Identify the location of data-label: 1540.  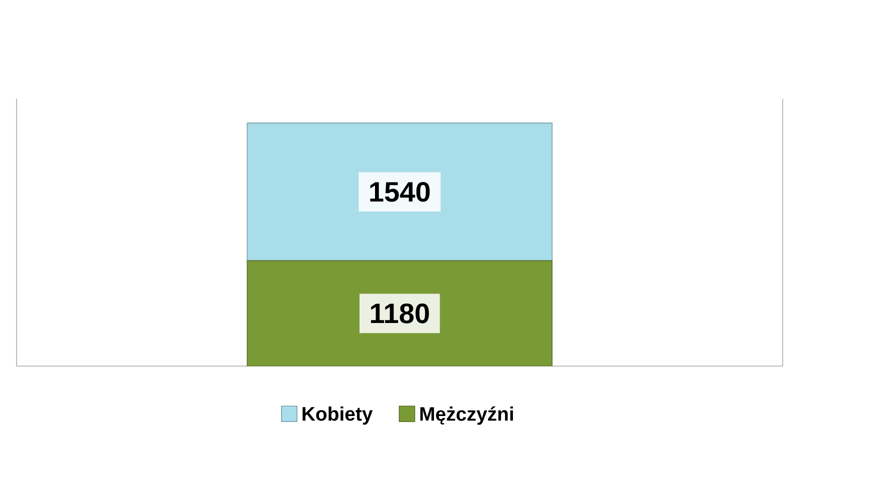
(400, 192).